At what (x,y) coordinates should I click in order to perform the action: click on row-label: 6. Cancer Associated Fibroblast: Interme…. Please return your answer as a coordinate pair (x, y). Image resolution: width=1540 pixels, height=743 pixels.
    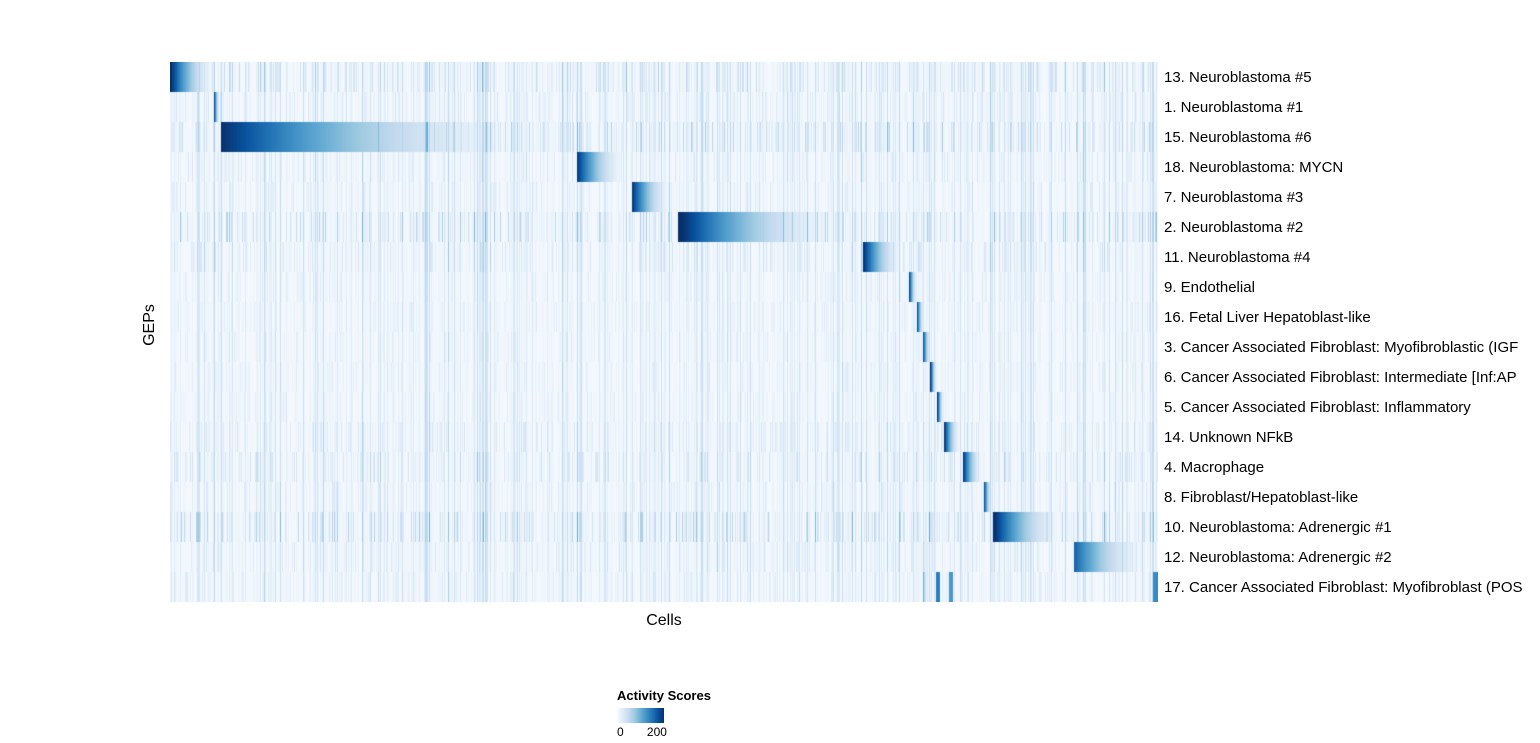
    Looking at the image, I should click on (1340, 377).